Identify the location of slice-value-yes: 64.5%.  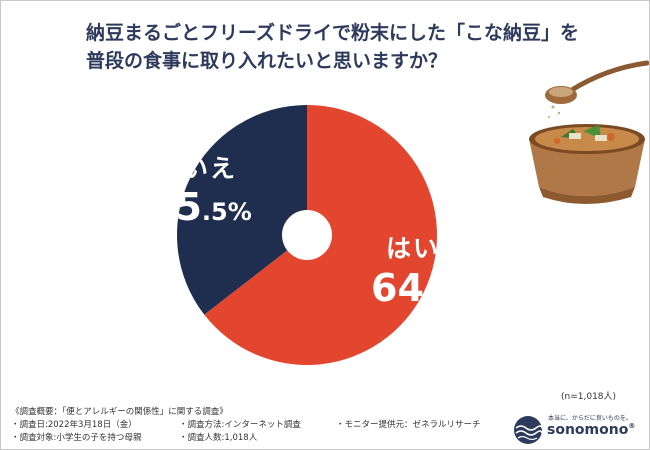
(422, 288).